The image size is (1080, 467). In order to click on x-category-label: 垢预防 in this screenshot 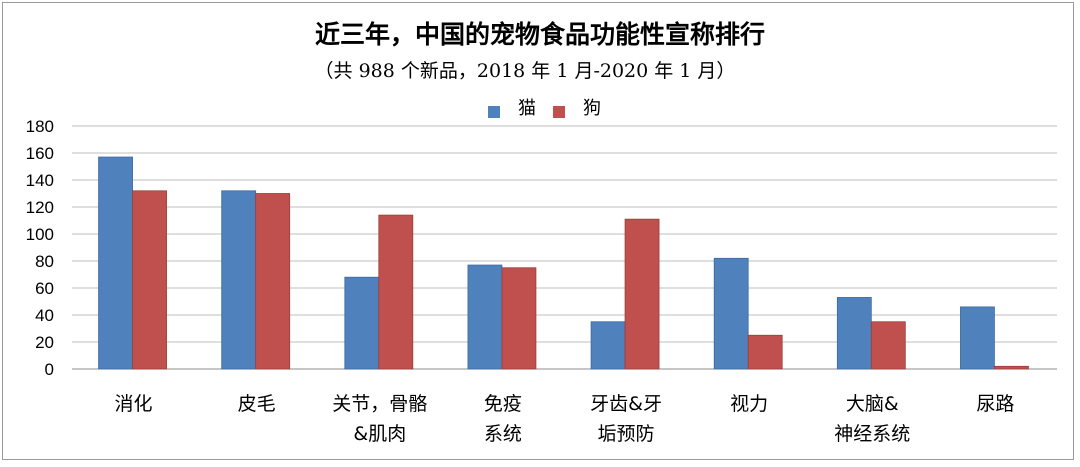, I will do `click(626, 434)`.